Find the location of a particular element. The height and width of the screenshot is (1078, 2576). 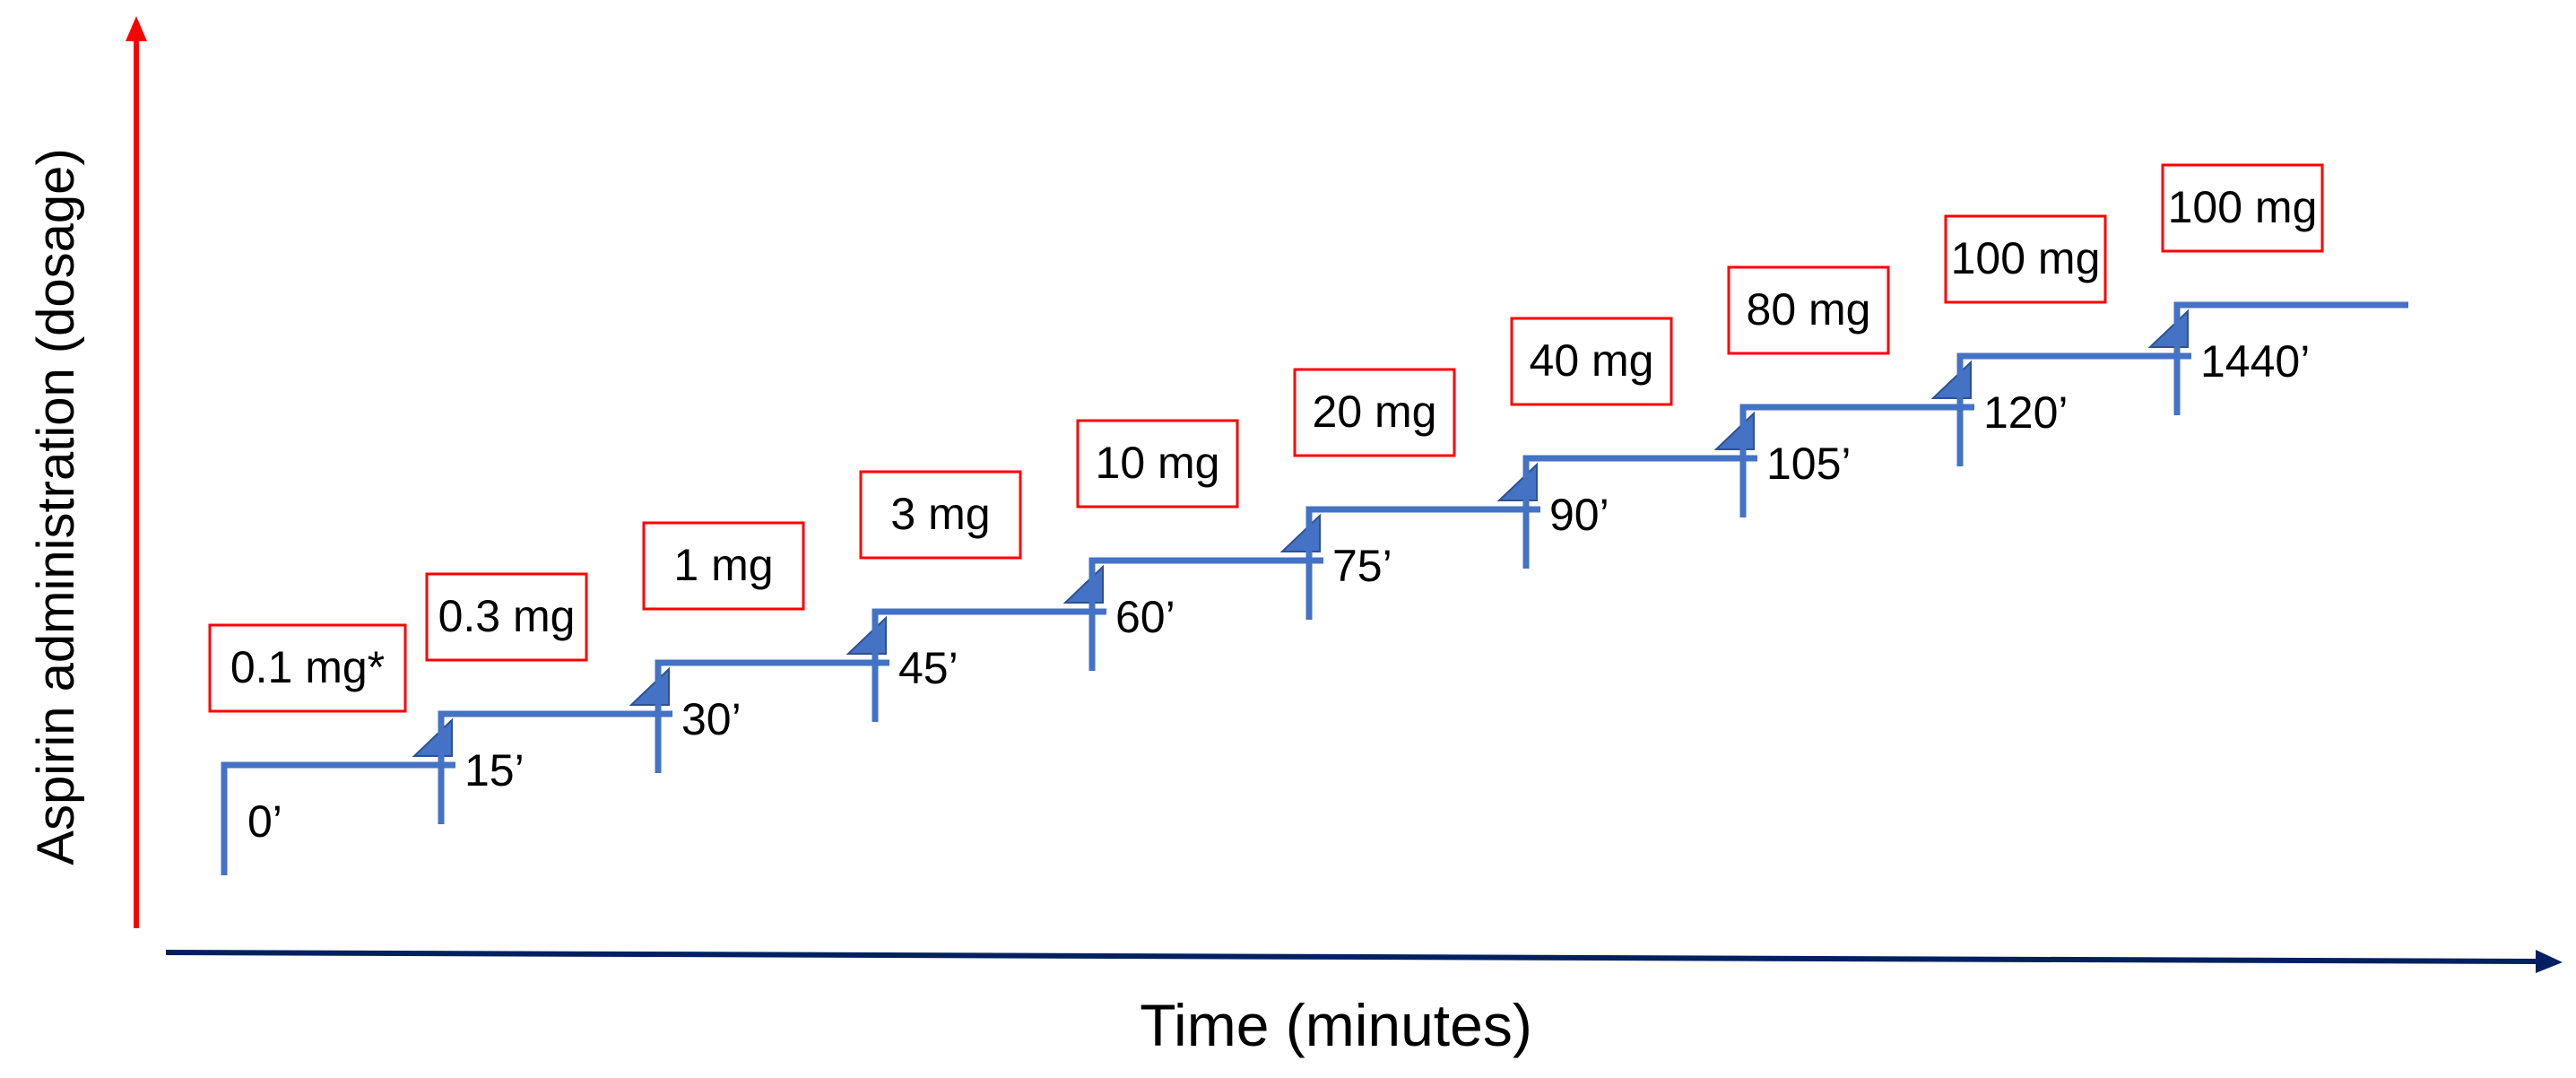

x-axis is located at coordinates (1364, 961).